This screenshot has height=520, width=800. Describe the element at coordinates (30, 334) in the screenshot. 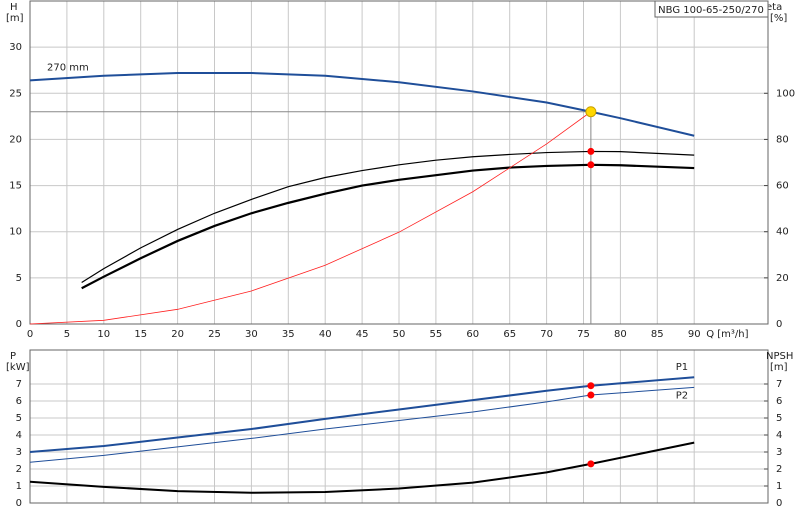

I see `x-tick-label: 0` at that location.